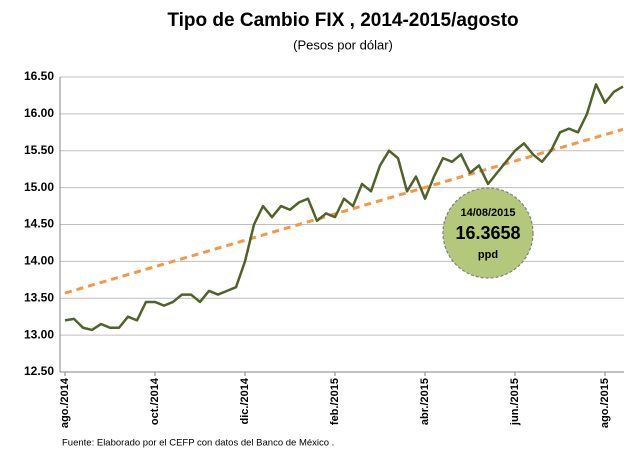 The height and width of the screenshot is (451, 627). I want to click on chart-subtitle: (Pesos por dólar), so click(343, 44).